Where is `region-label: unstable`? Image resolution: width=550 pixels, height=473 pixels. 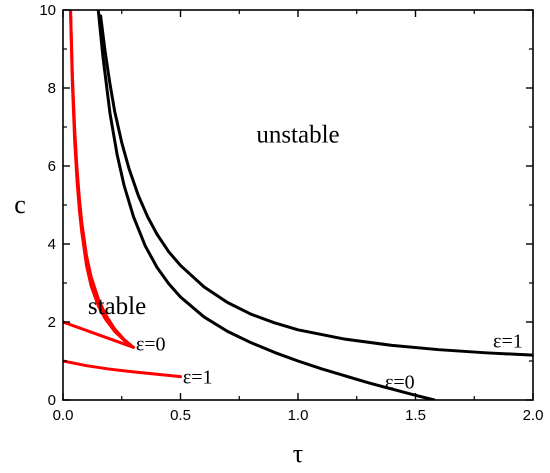
region-label: unstable is located at coordinates (297, 135).